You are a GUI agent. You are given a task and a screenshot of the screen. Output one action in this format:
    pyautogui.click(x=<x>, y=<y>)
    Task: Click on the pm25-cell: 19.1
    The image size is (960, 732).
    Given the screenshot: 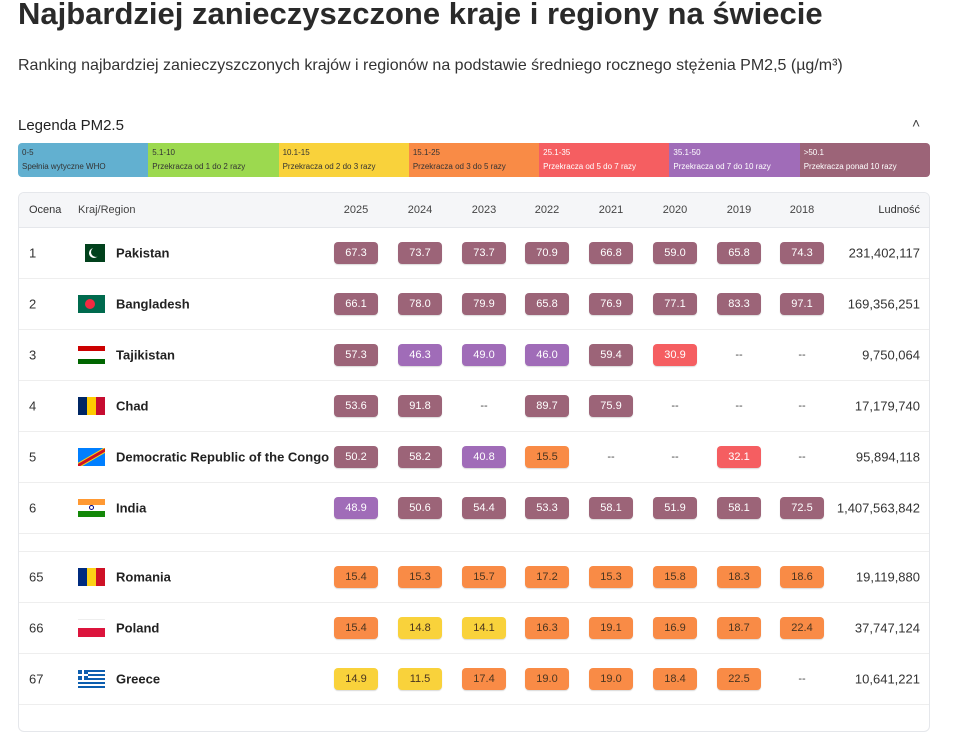 What is the action you would take?
    pyautogui.click(x=611, y=628)
    